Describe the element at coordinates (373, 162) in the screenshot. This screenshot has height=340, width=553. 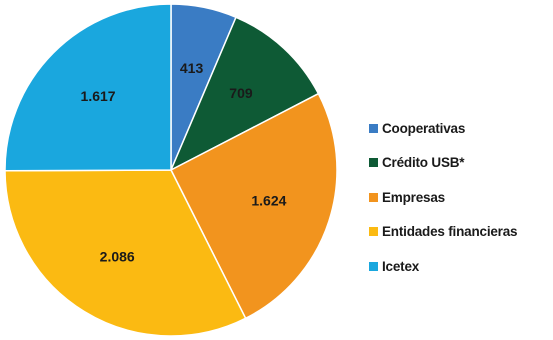
I see `legend-swatch-credito-usb` at that location.